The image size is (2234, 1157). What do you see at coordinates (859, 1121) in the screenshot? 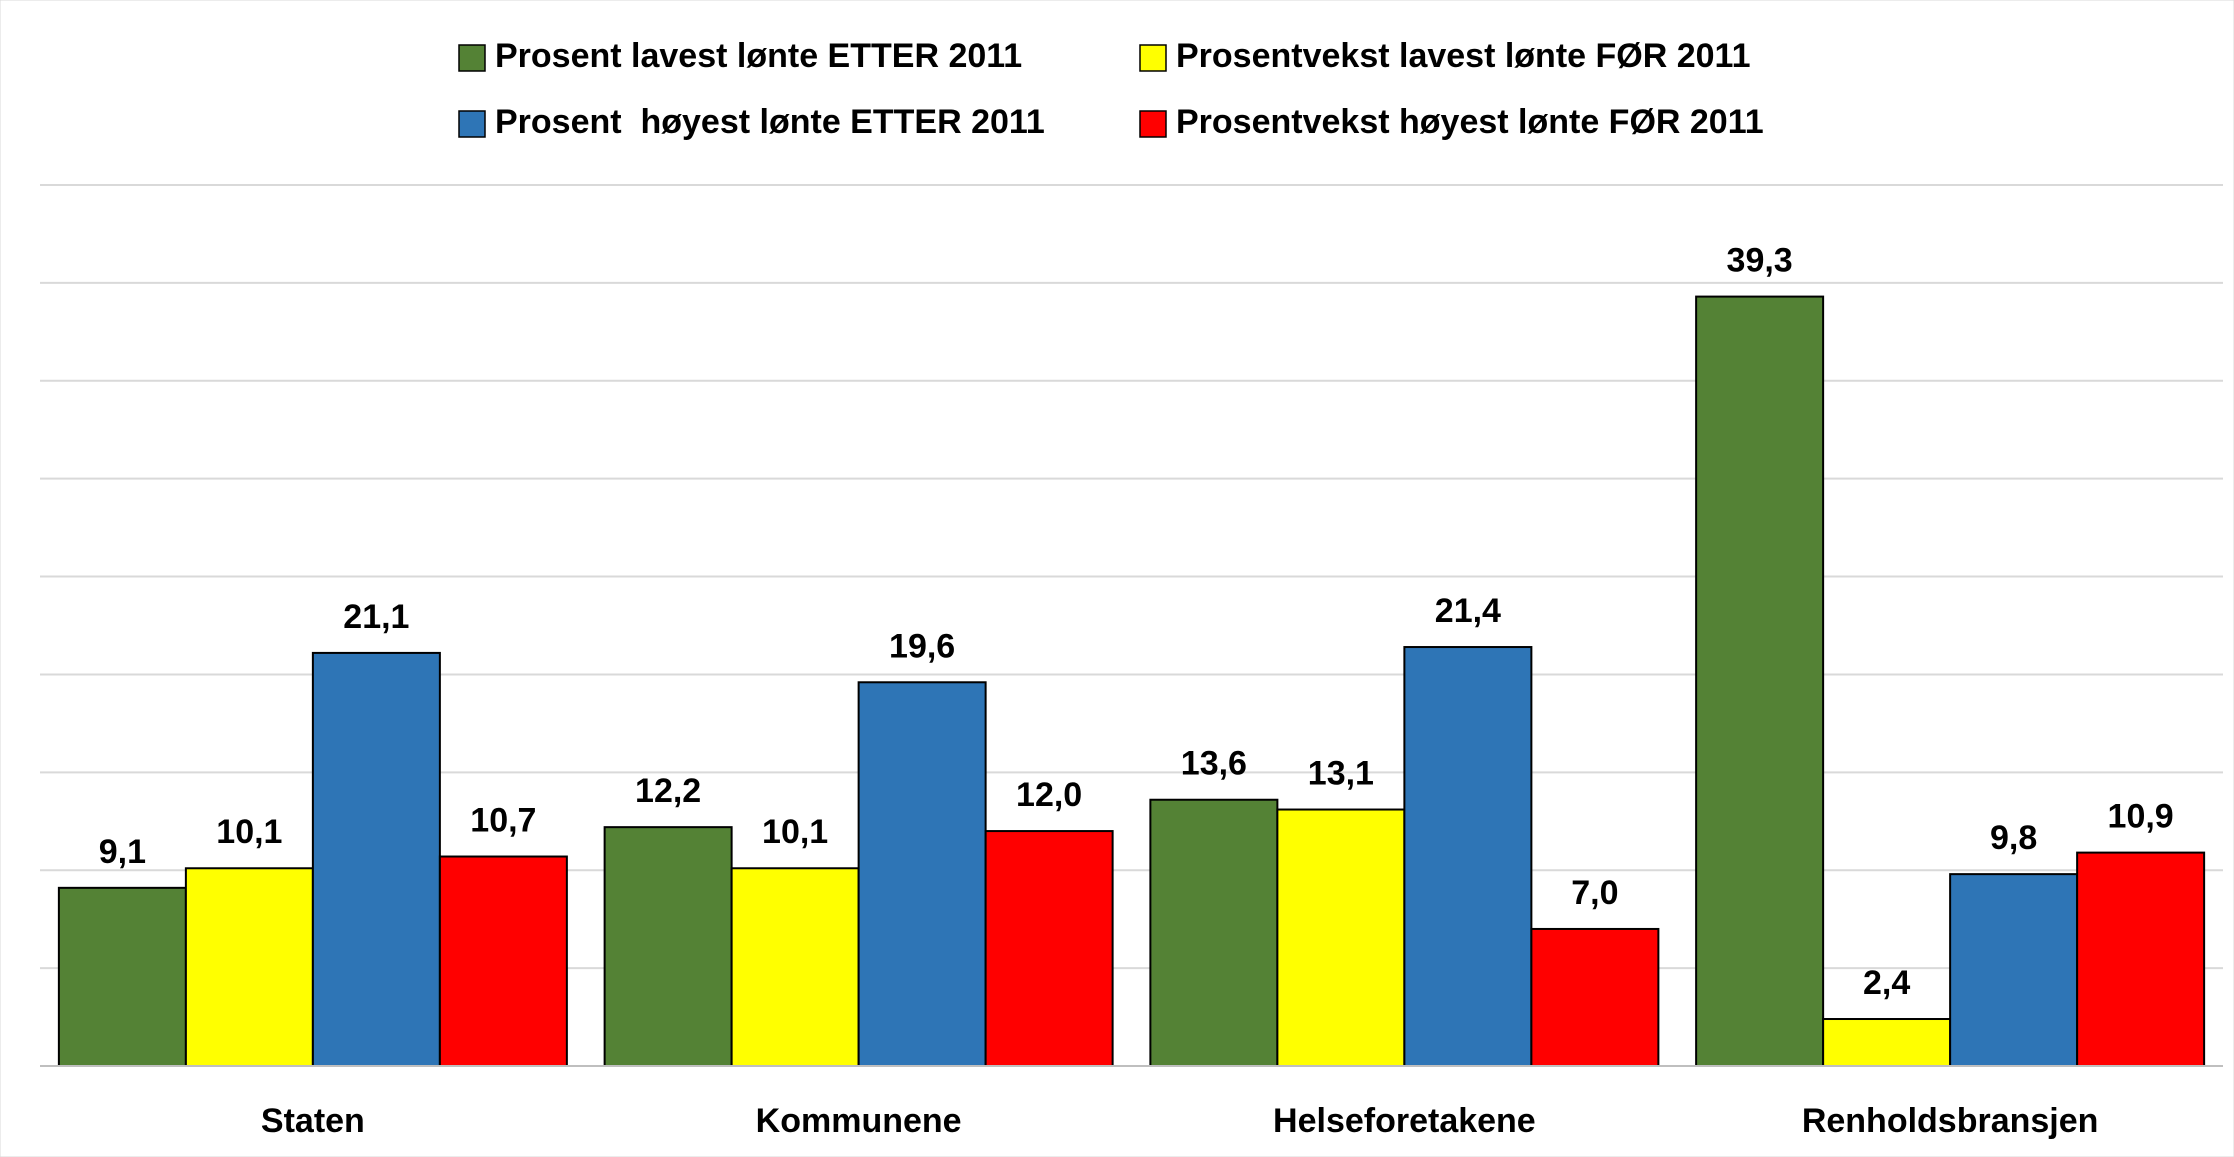
I see `x-tick-label: Kommunene` at bounding box center [859, 1121].